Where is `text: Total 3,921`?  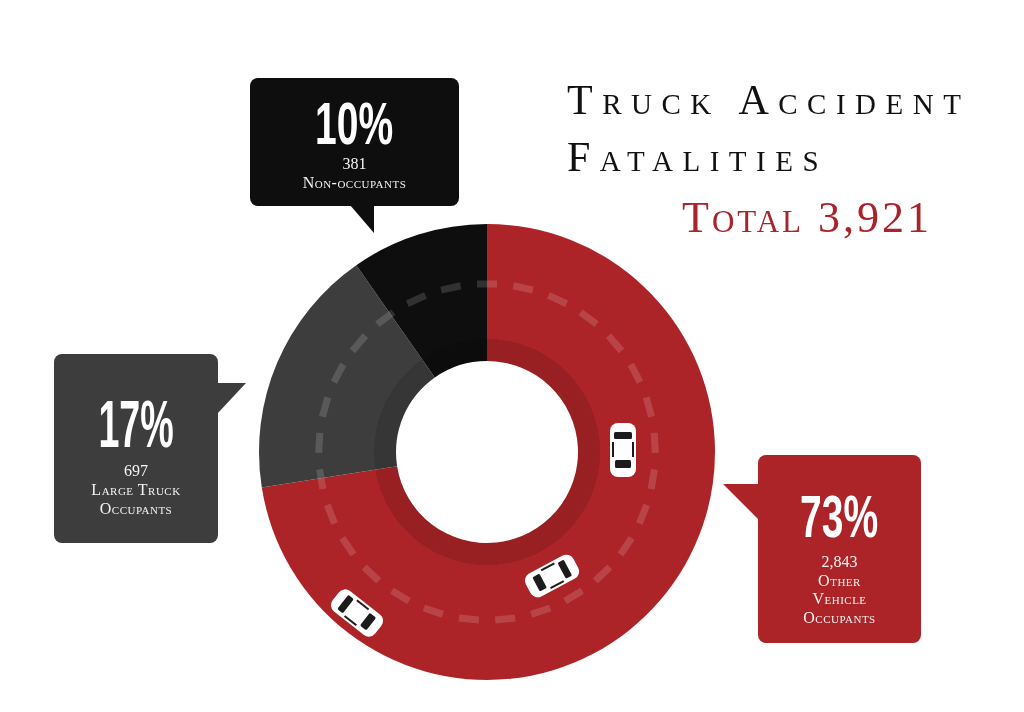
text: Total 3,921 is located at coordinates (807, 217).